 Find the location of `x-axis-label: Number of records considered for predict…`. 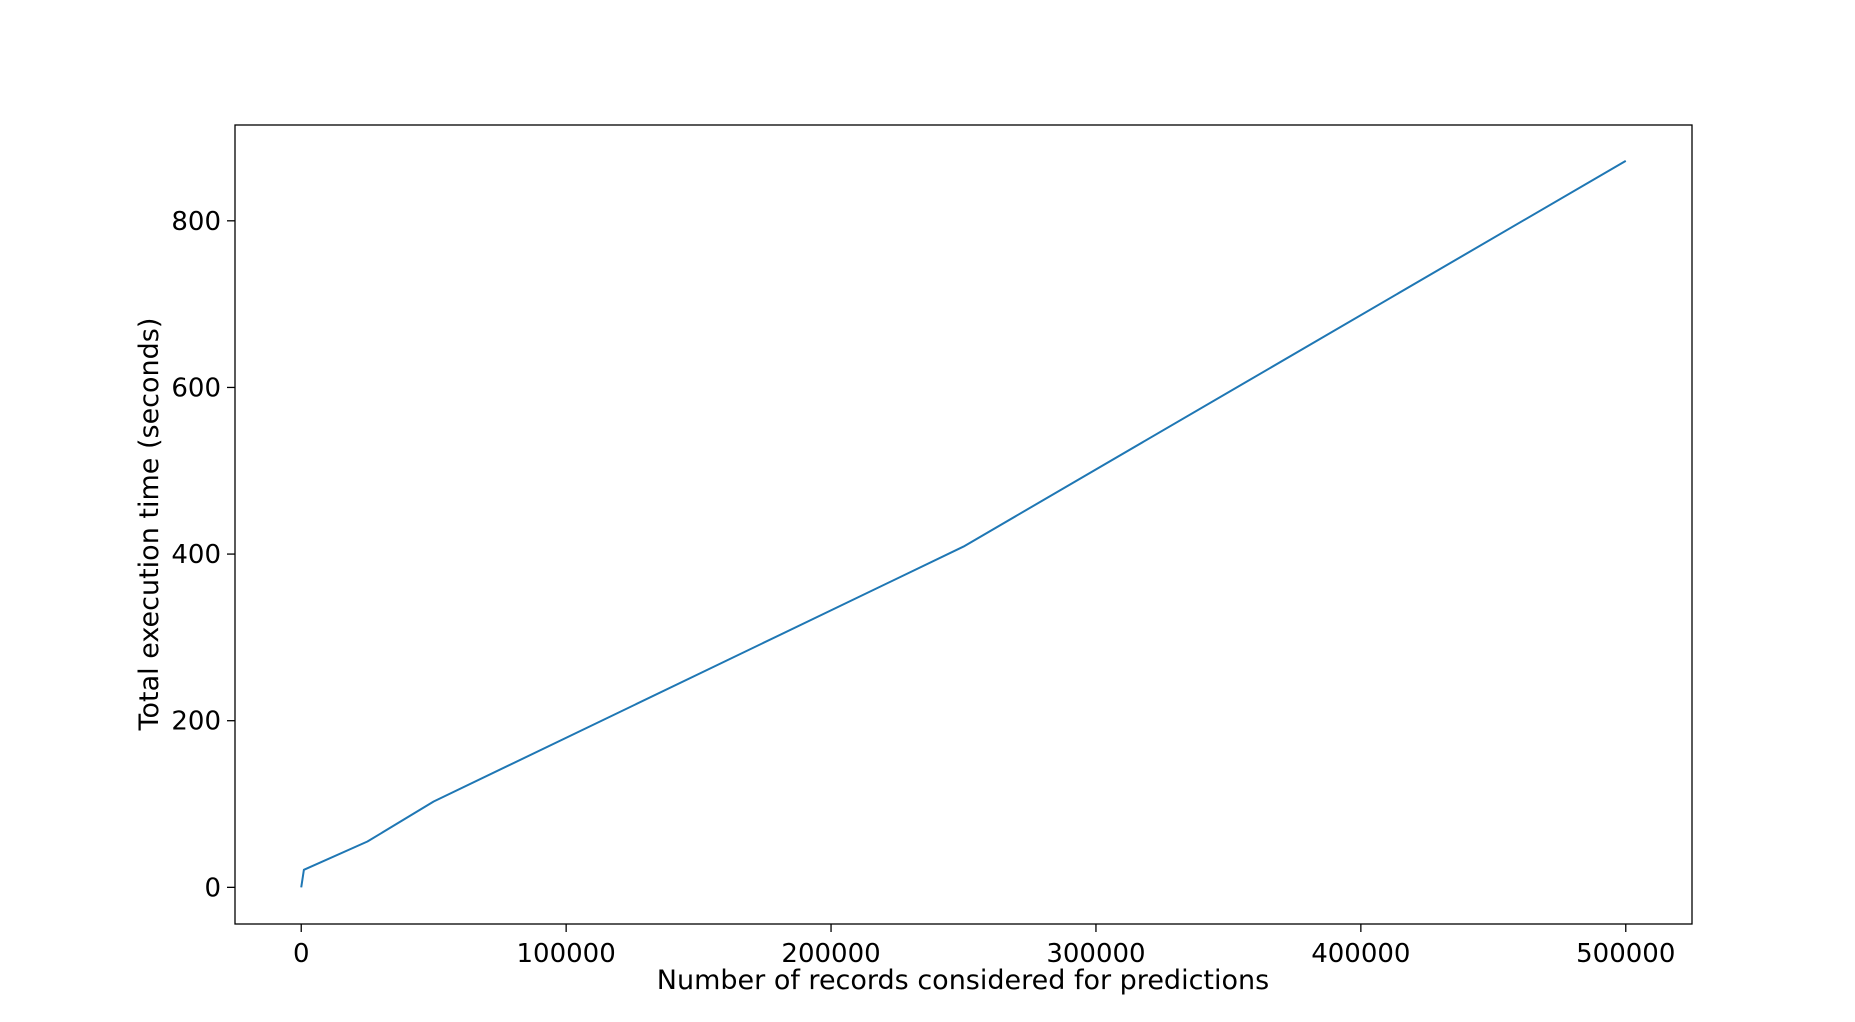

x-axis-label: Number of records considered for predict… is located at coordinates (963, 980).